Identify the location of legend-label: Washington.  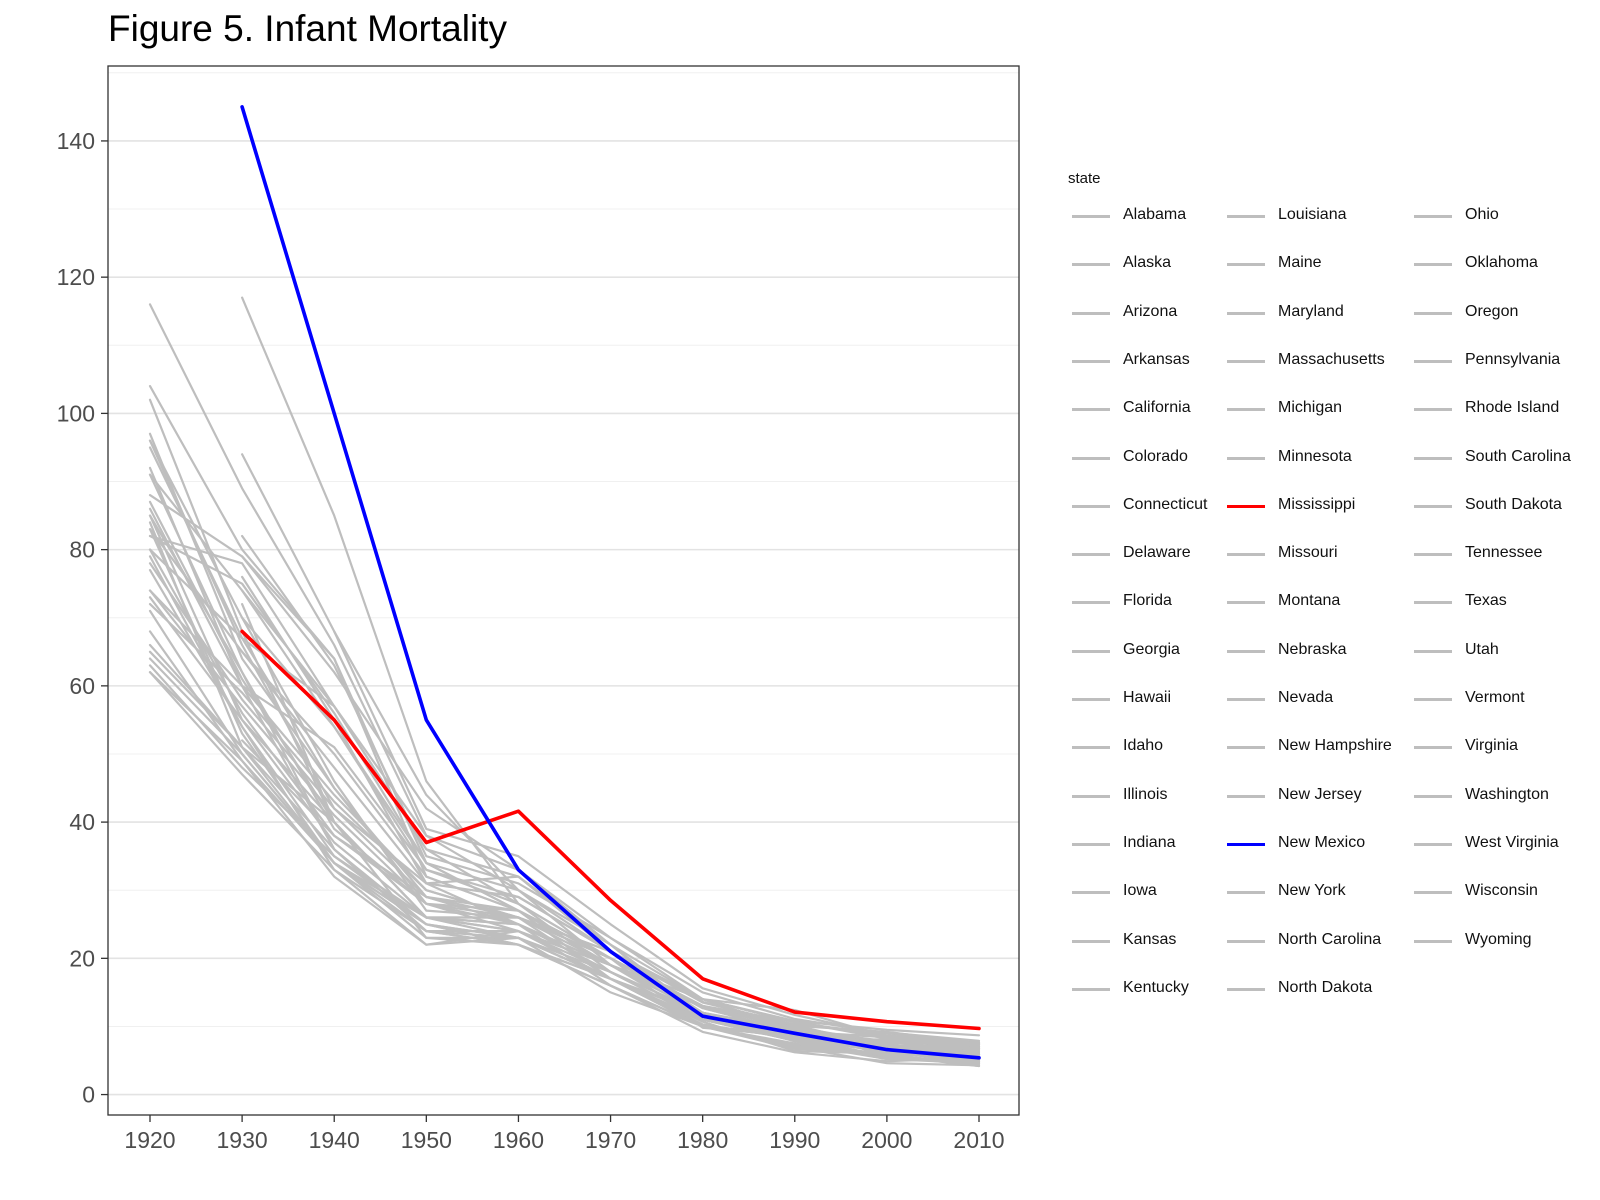
(1507, 794).